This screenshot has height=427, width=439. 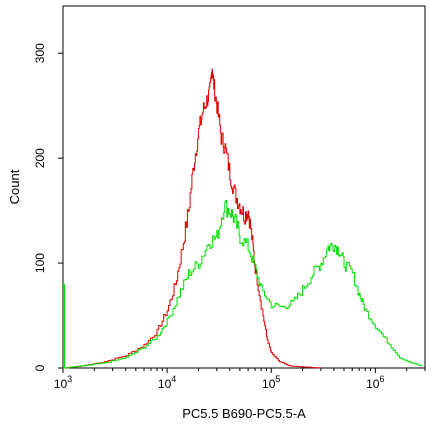 I want to click on x-tick-label: 10³, so click(x=63, y=382).